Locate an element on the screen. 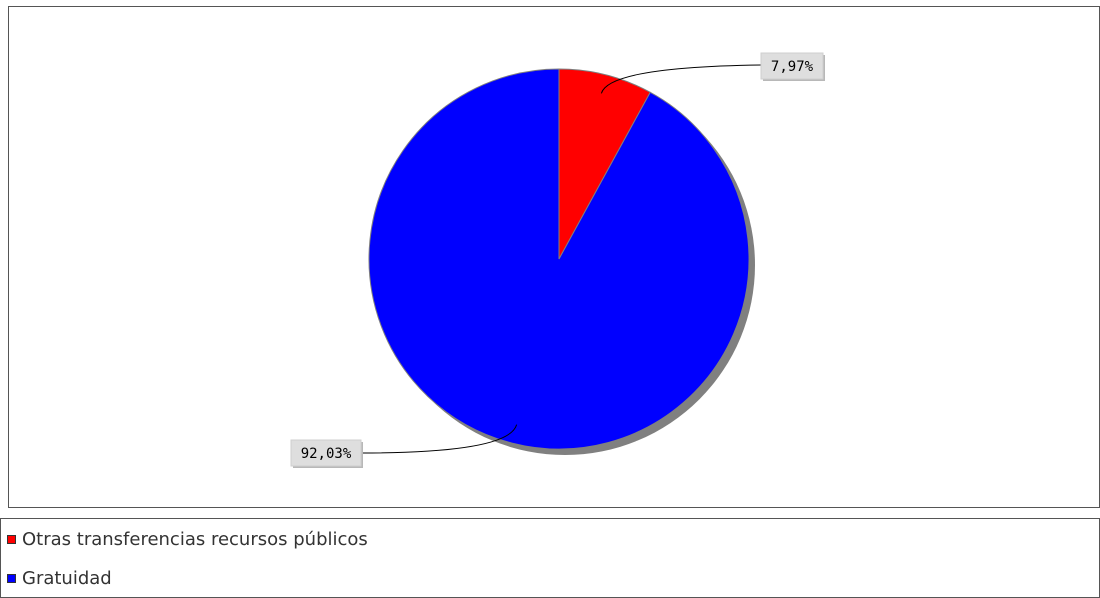 This screenshot has height=598, width=1100. pie-label-otras-transferencias: 7,97% is located at coordinates (792, 66).